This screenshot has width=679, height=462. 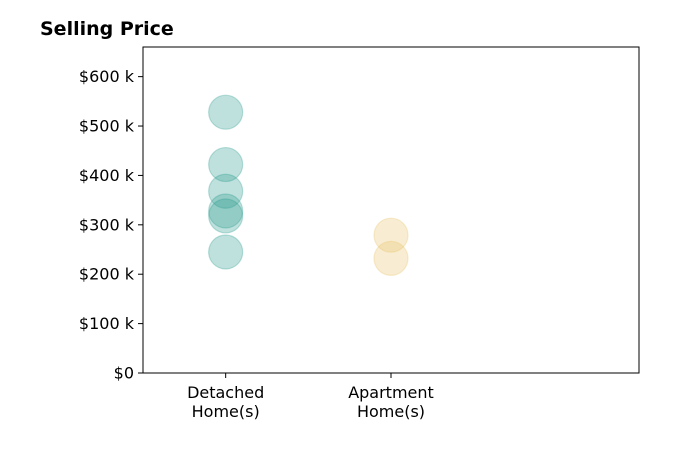 I want to click on y-tick-label: $200 k, so click(x=107, y=274).